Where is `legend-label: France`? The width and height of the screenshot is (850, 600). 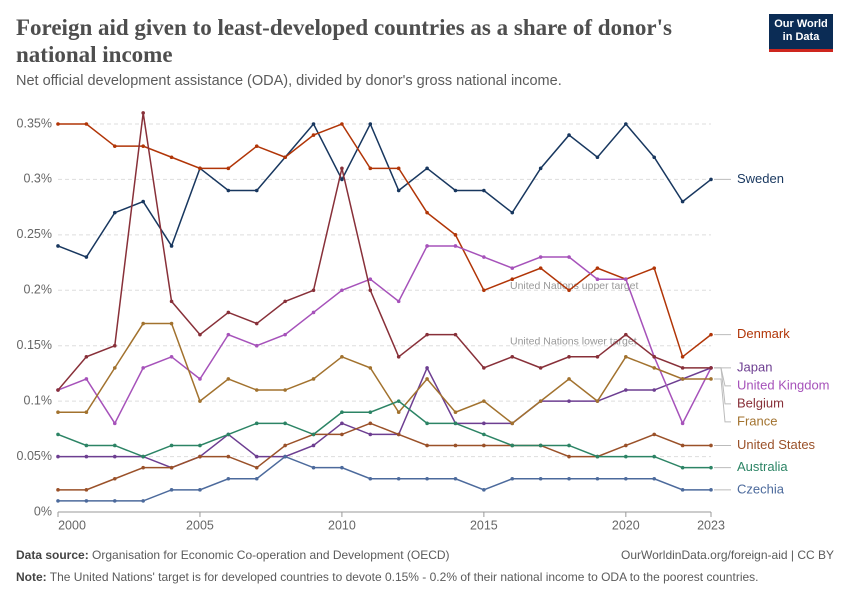 legend-label: France is located at coordinates (757, 420).